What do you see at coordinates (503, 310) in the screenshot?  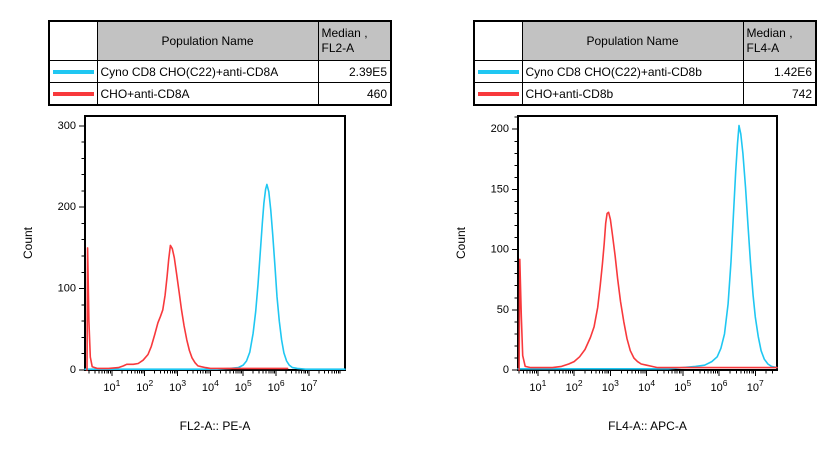 I see `y-tick-label: 50` at bounding box center [503, 310].